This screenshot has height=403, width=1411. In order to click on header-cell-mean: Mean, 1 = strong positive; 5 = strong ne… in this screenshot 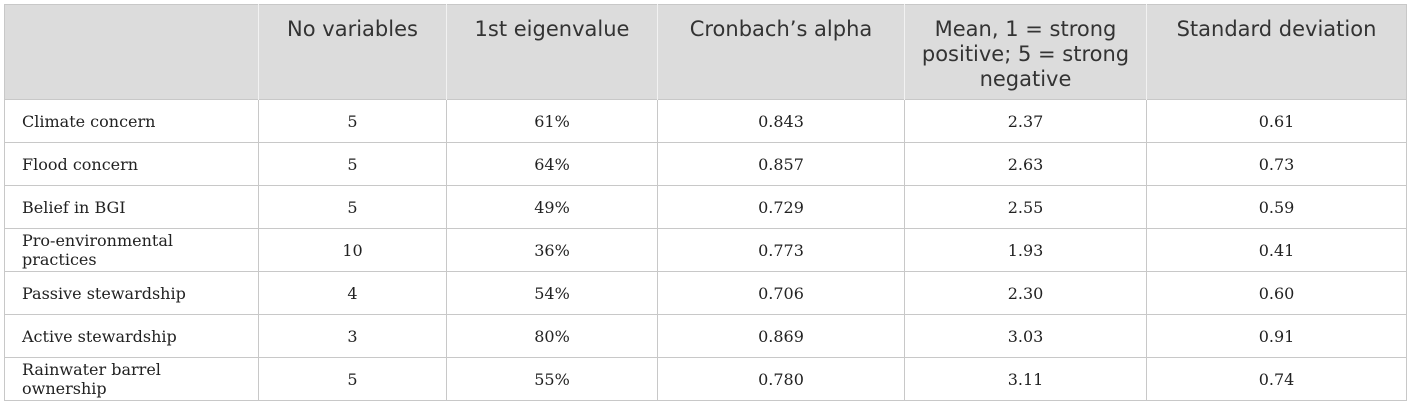, I will do `click(1025, 52)`.